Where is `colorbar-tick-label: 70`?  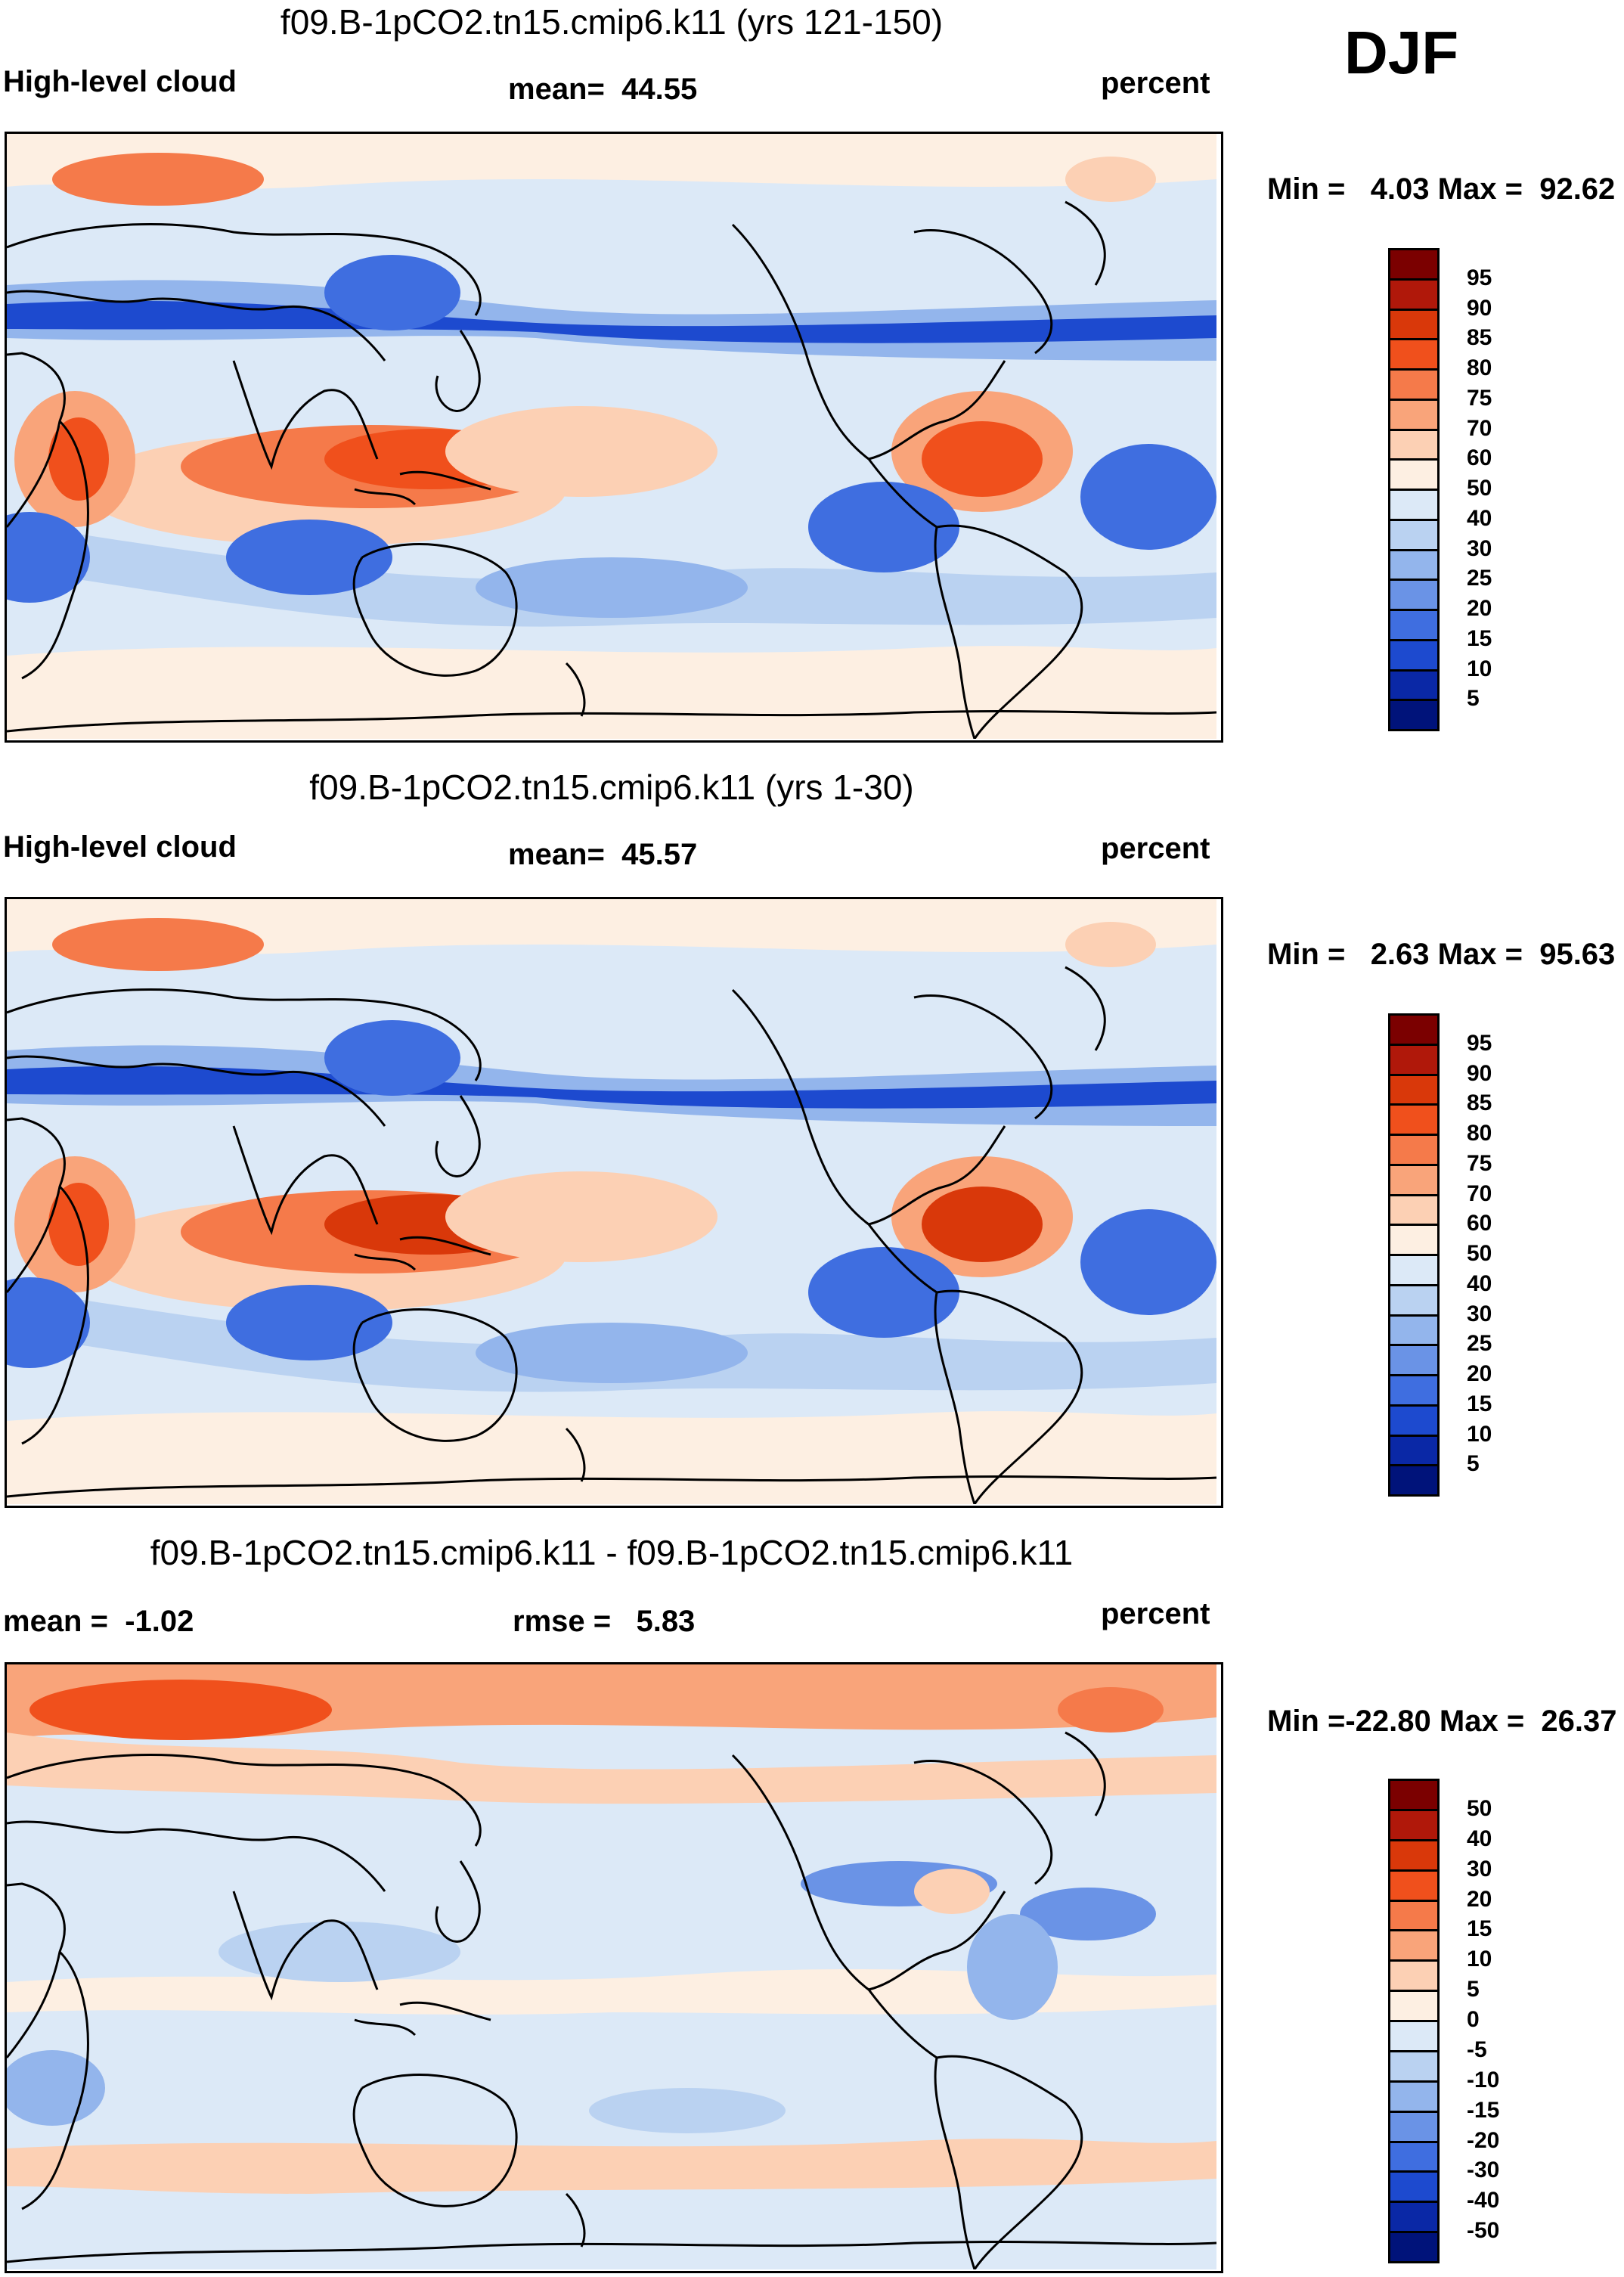
colorbar-tick-label: 70 is located at coordinates (1479, 428).